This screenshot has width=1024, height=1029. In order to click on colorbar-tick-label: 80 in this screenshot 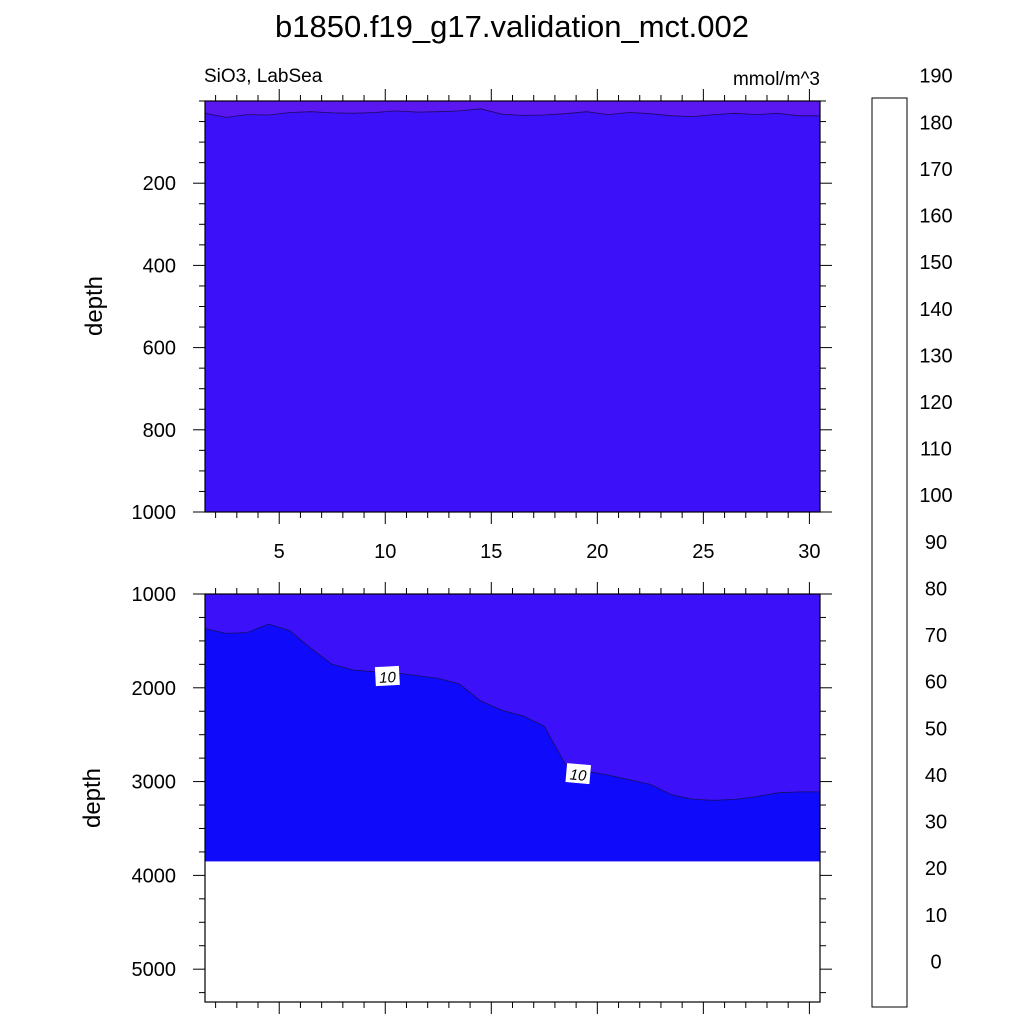, I will do `click(936, 590)`.